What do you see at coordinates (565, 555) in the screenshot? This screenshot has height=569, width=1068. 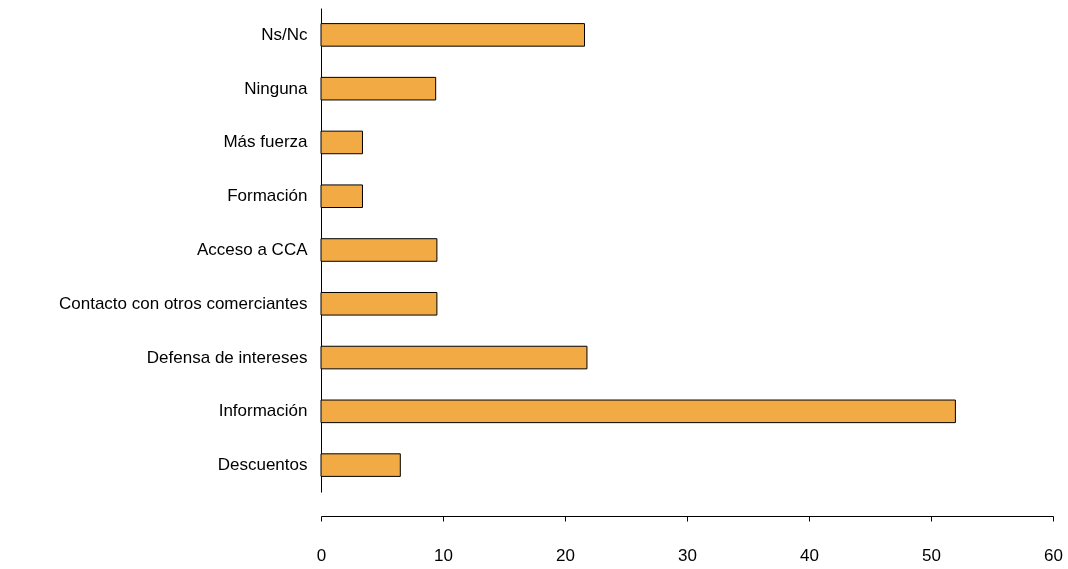 I see `x-tick-label: 20` at bounding box center [565, 555].